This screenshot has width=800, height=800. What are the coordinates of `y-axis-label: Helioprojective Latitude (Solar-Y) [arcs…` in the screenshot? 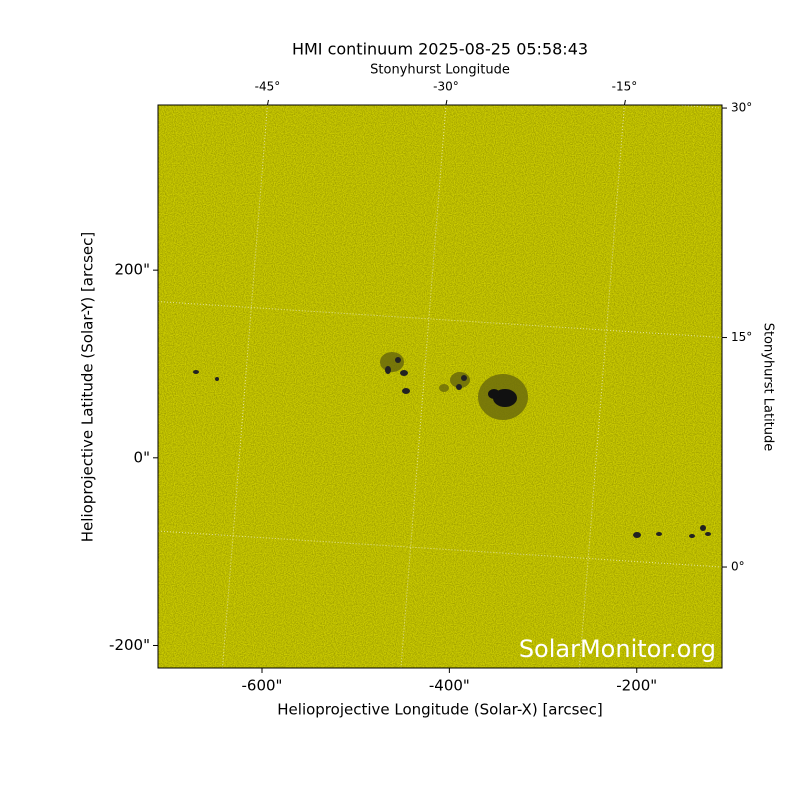 It's located at (88, 387).